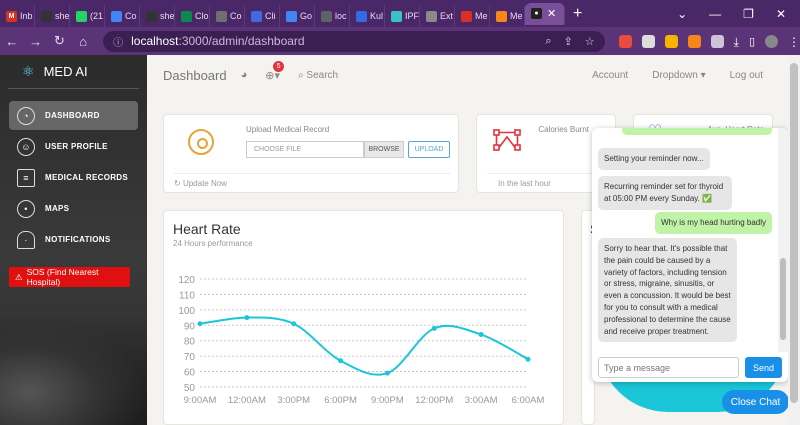 This screenshot has width=800, height=425. What do you see at coordinates (305, 149) in the screenshot?
I see `choose-file-input: CHOOSE FILE` at bounding box center [305, 149].